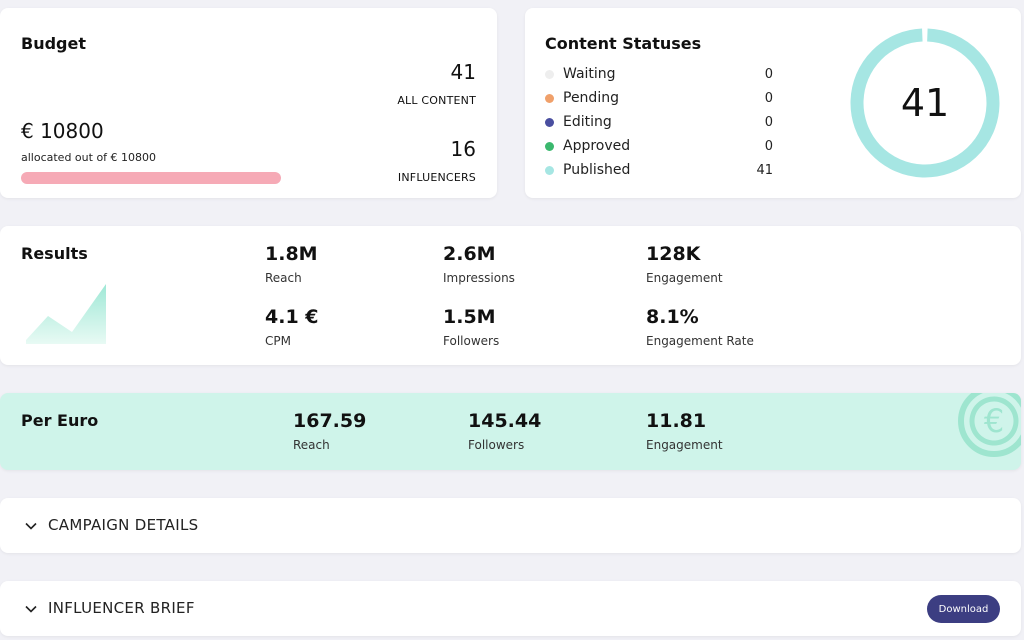 This screenshot has width=1024, height=640. I want to click on metric-reach: 1.8M Reach, so click(291, 264).